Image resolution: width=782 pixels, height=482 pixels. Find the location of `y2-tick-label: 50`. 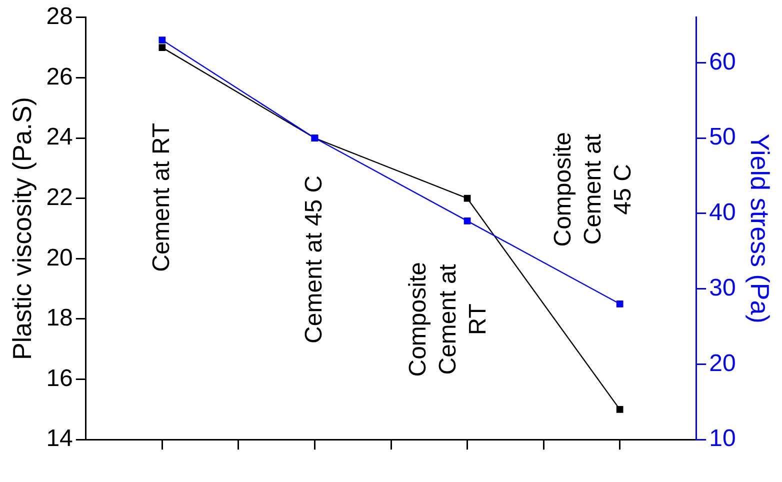

y2-tick-label: 50 is located at coordinates (722, 137).